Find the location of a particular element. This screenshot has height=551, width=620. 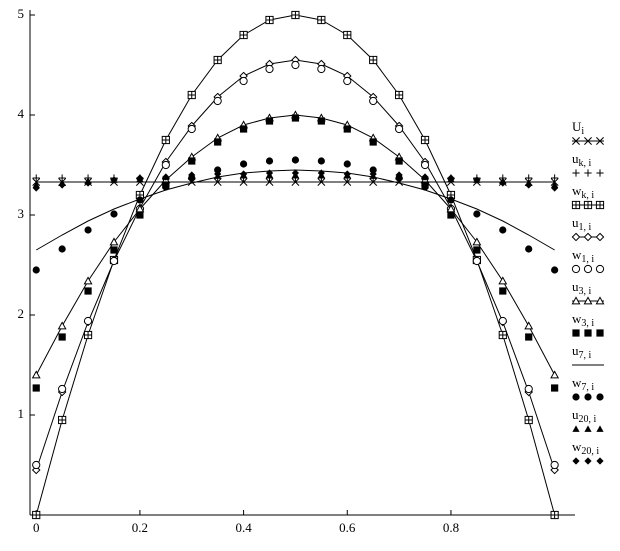

legend-name: w is located at coordinates (577, 190).